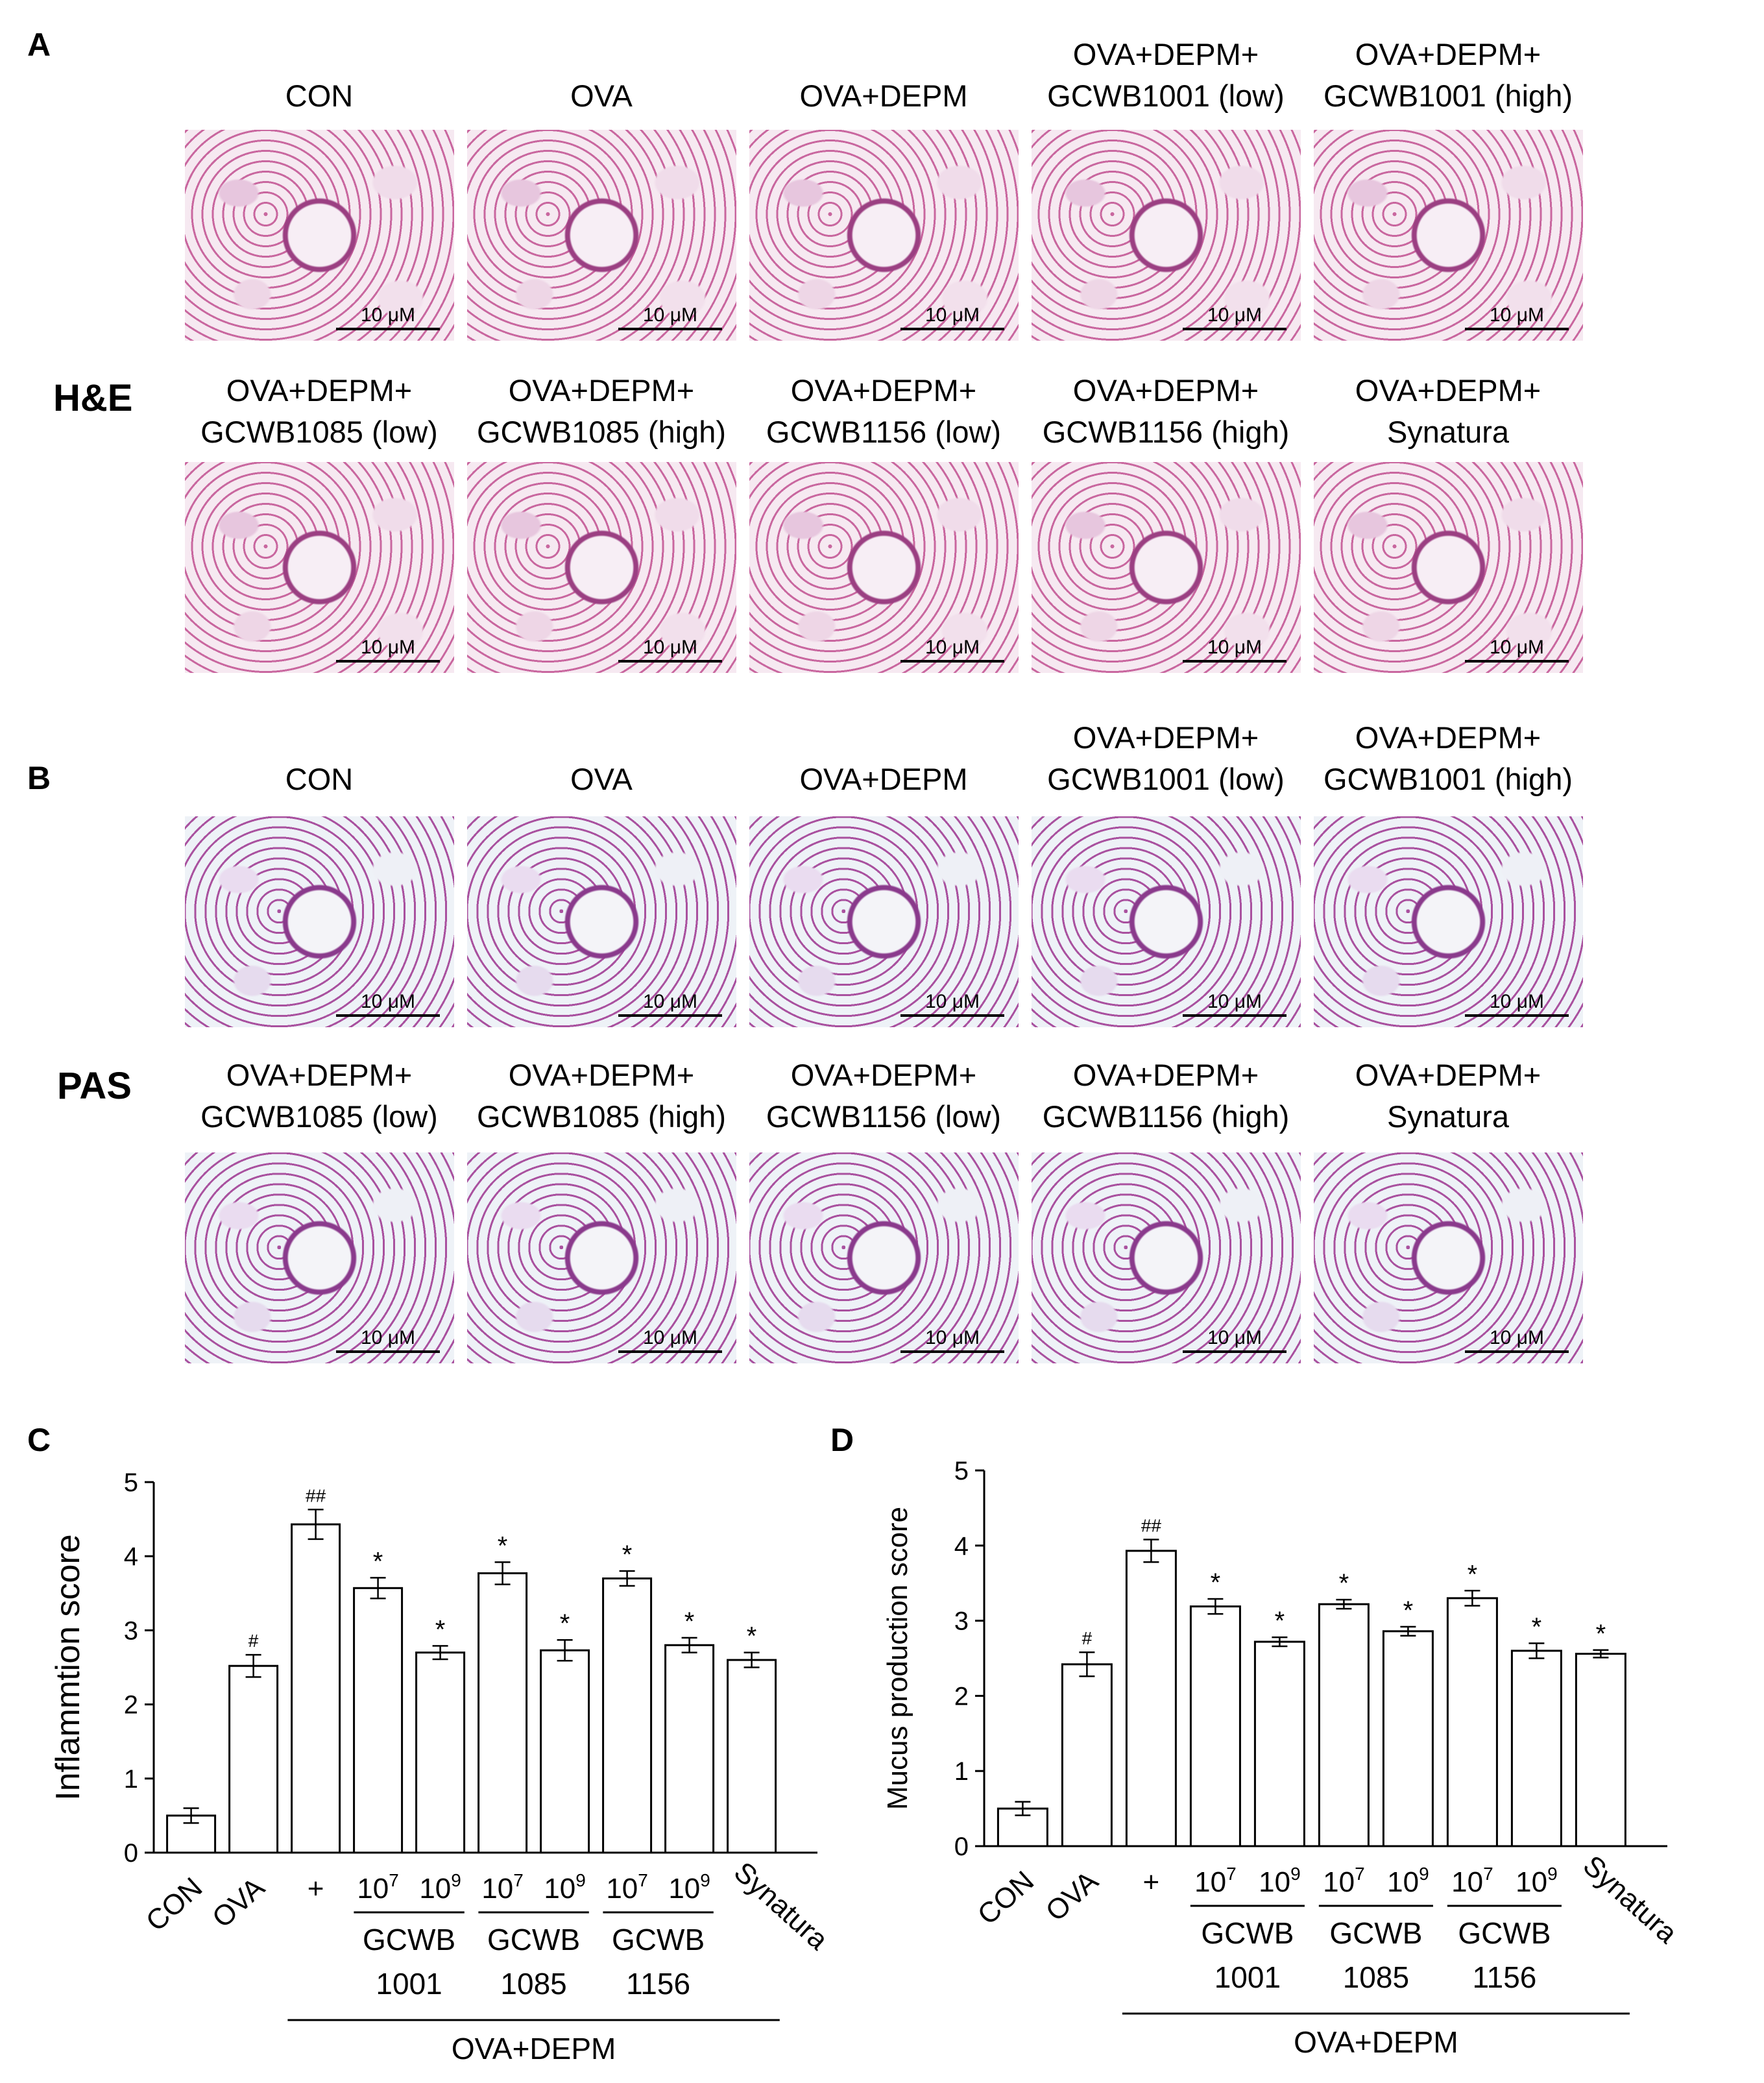  I want to click on image-caption: OVA+DEPM+ GCWB1001 (high), so click(1448, 758).